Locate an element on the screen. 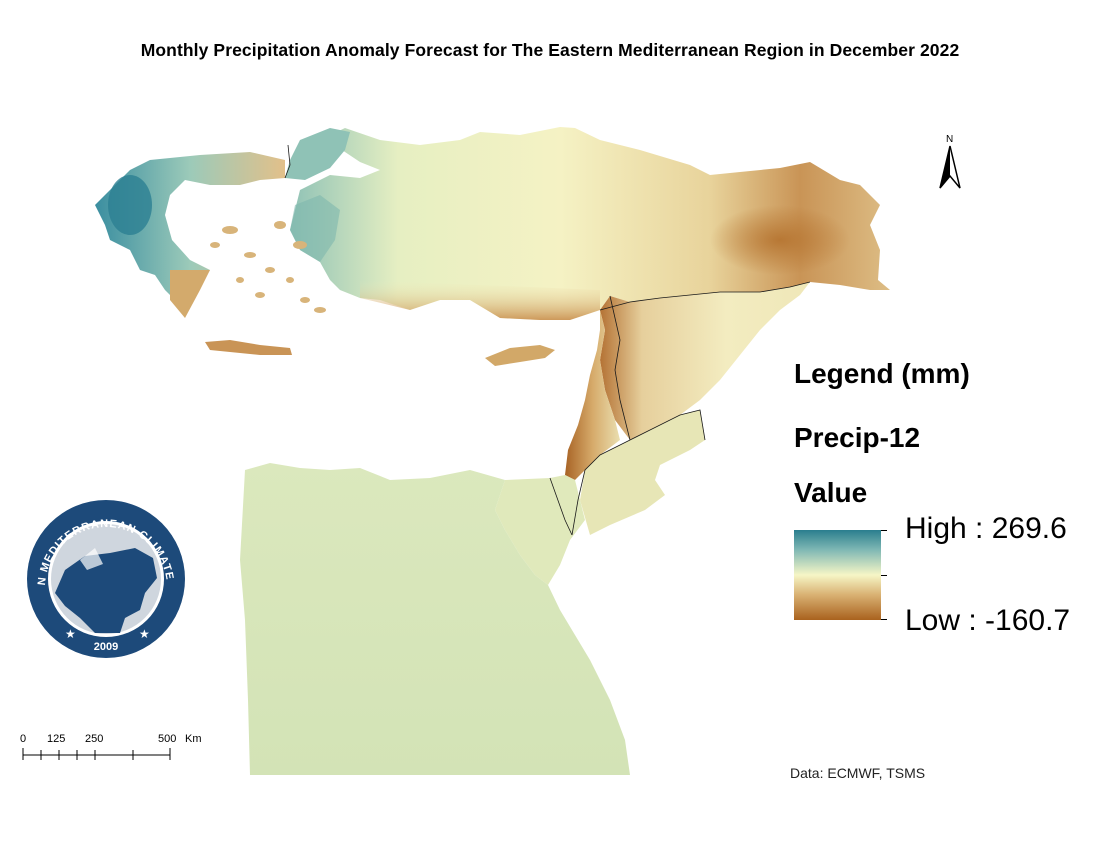  legend-high-label: High : 269.6 is located at coordinates (986, 528).